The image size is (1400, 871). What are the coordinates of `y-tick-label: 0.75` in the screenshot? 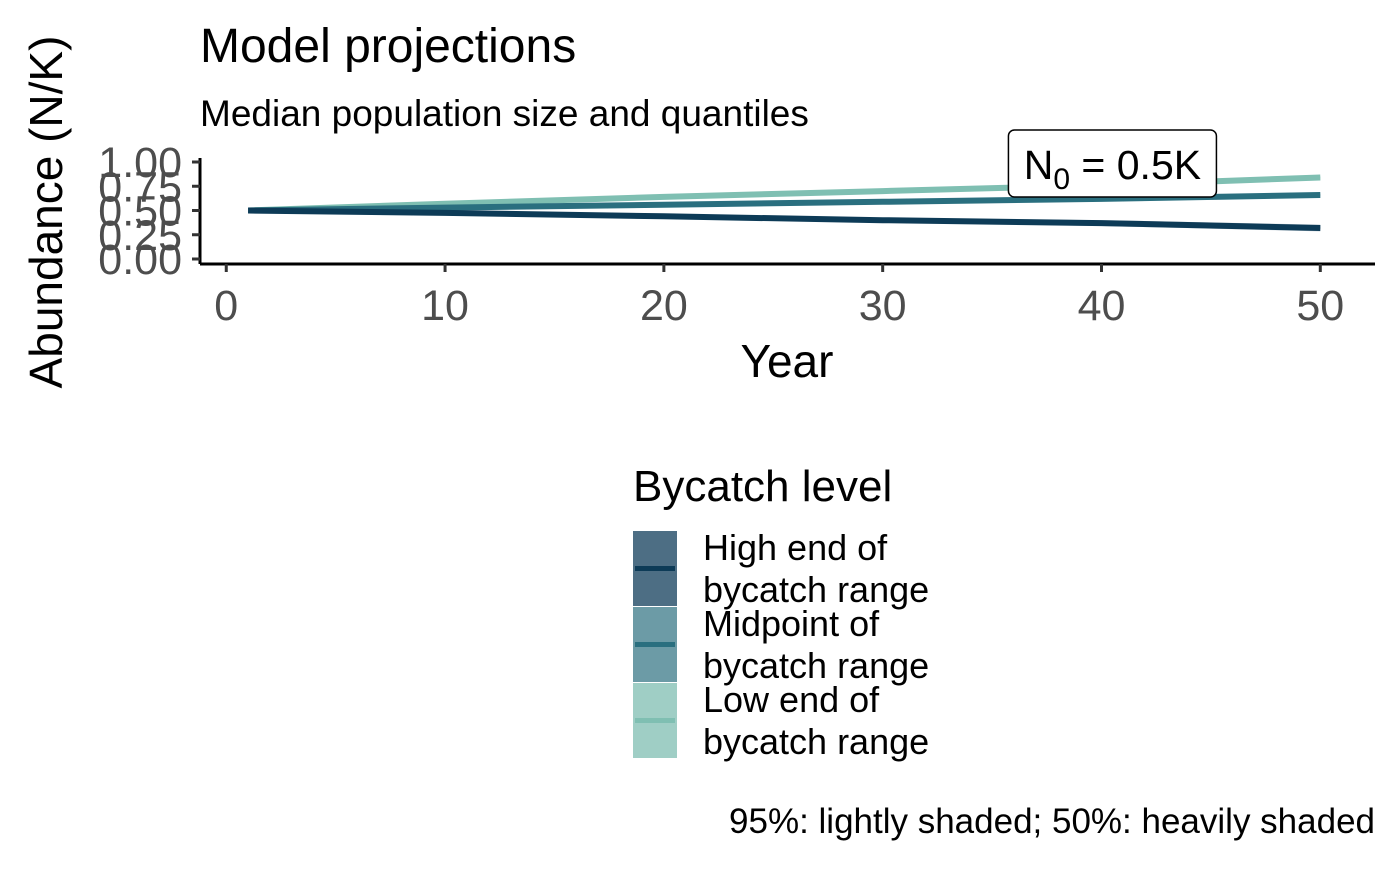 It's located at (140, 187).